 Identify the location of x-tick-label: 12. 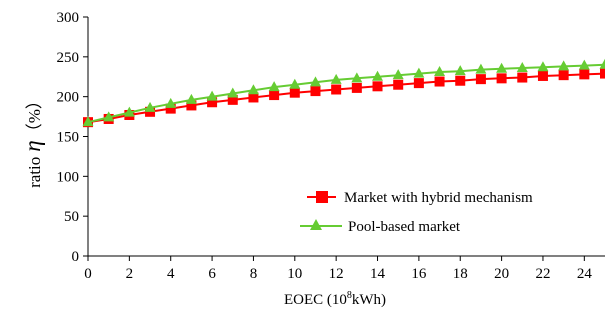
(336, 274).